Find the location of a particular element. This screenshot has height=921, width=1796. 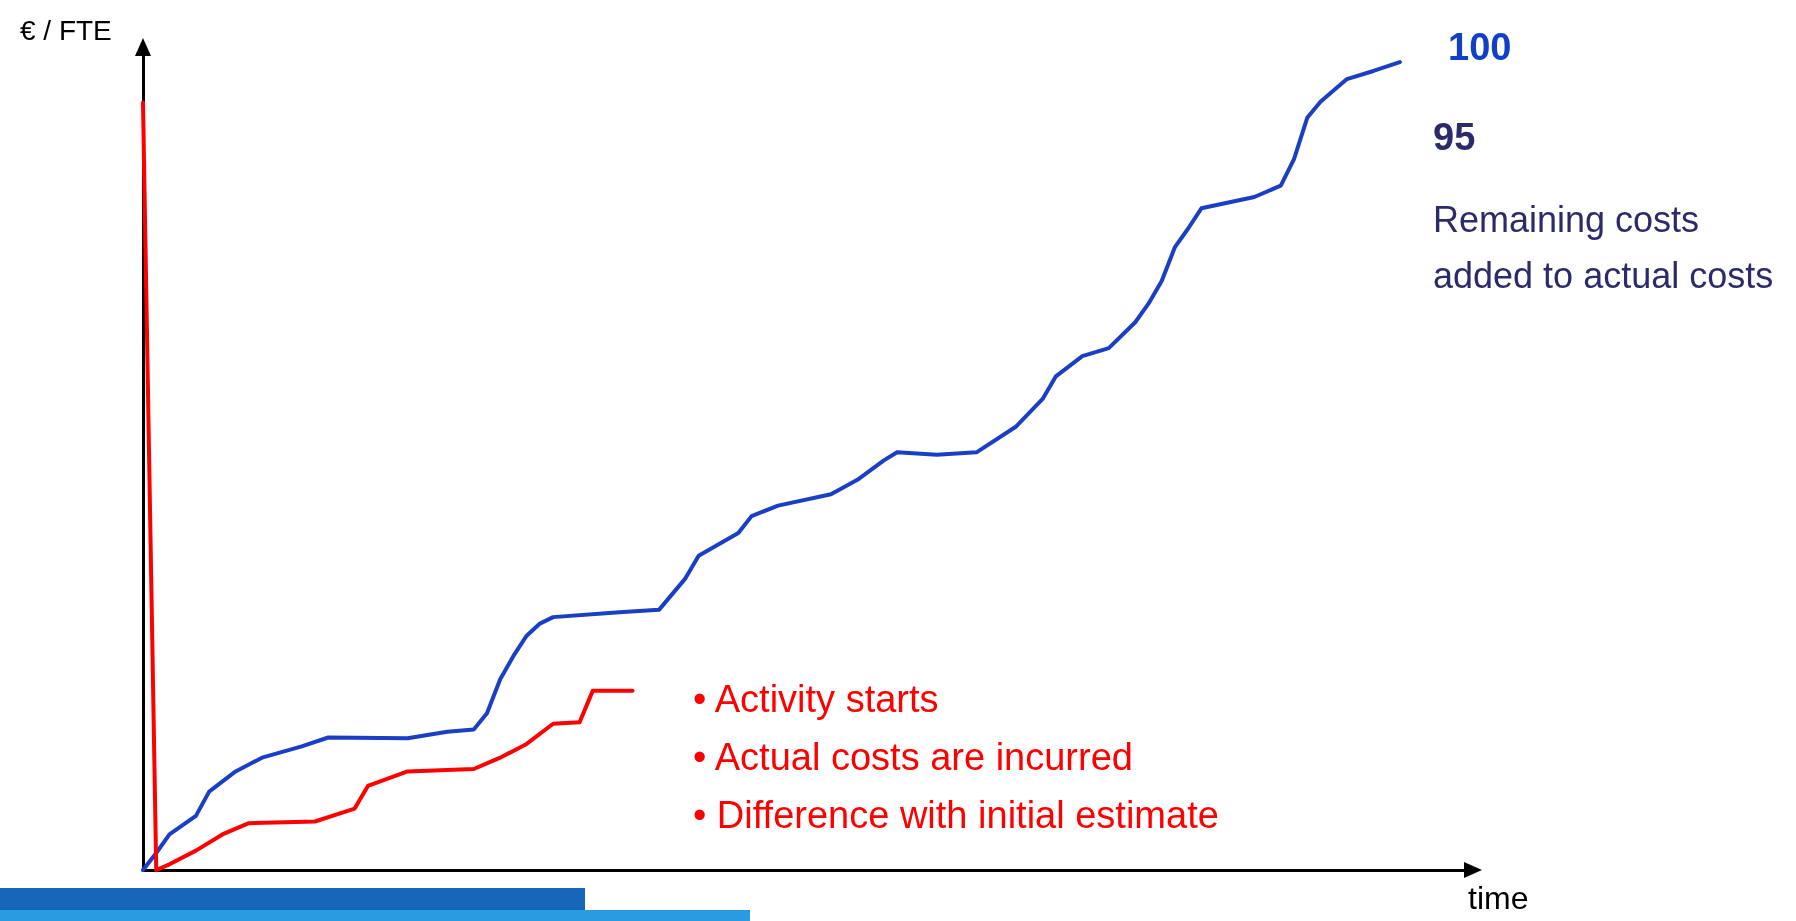

annotation: 100 is located at coordinates (1480, 47).